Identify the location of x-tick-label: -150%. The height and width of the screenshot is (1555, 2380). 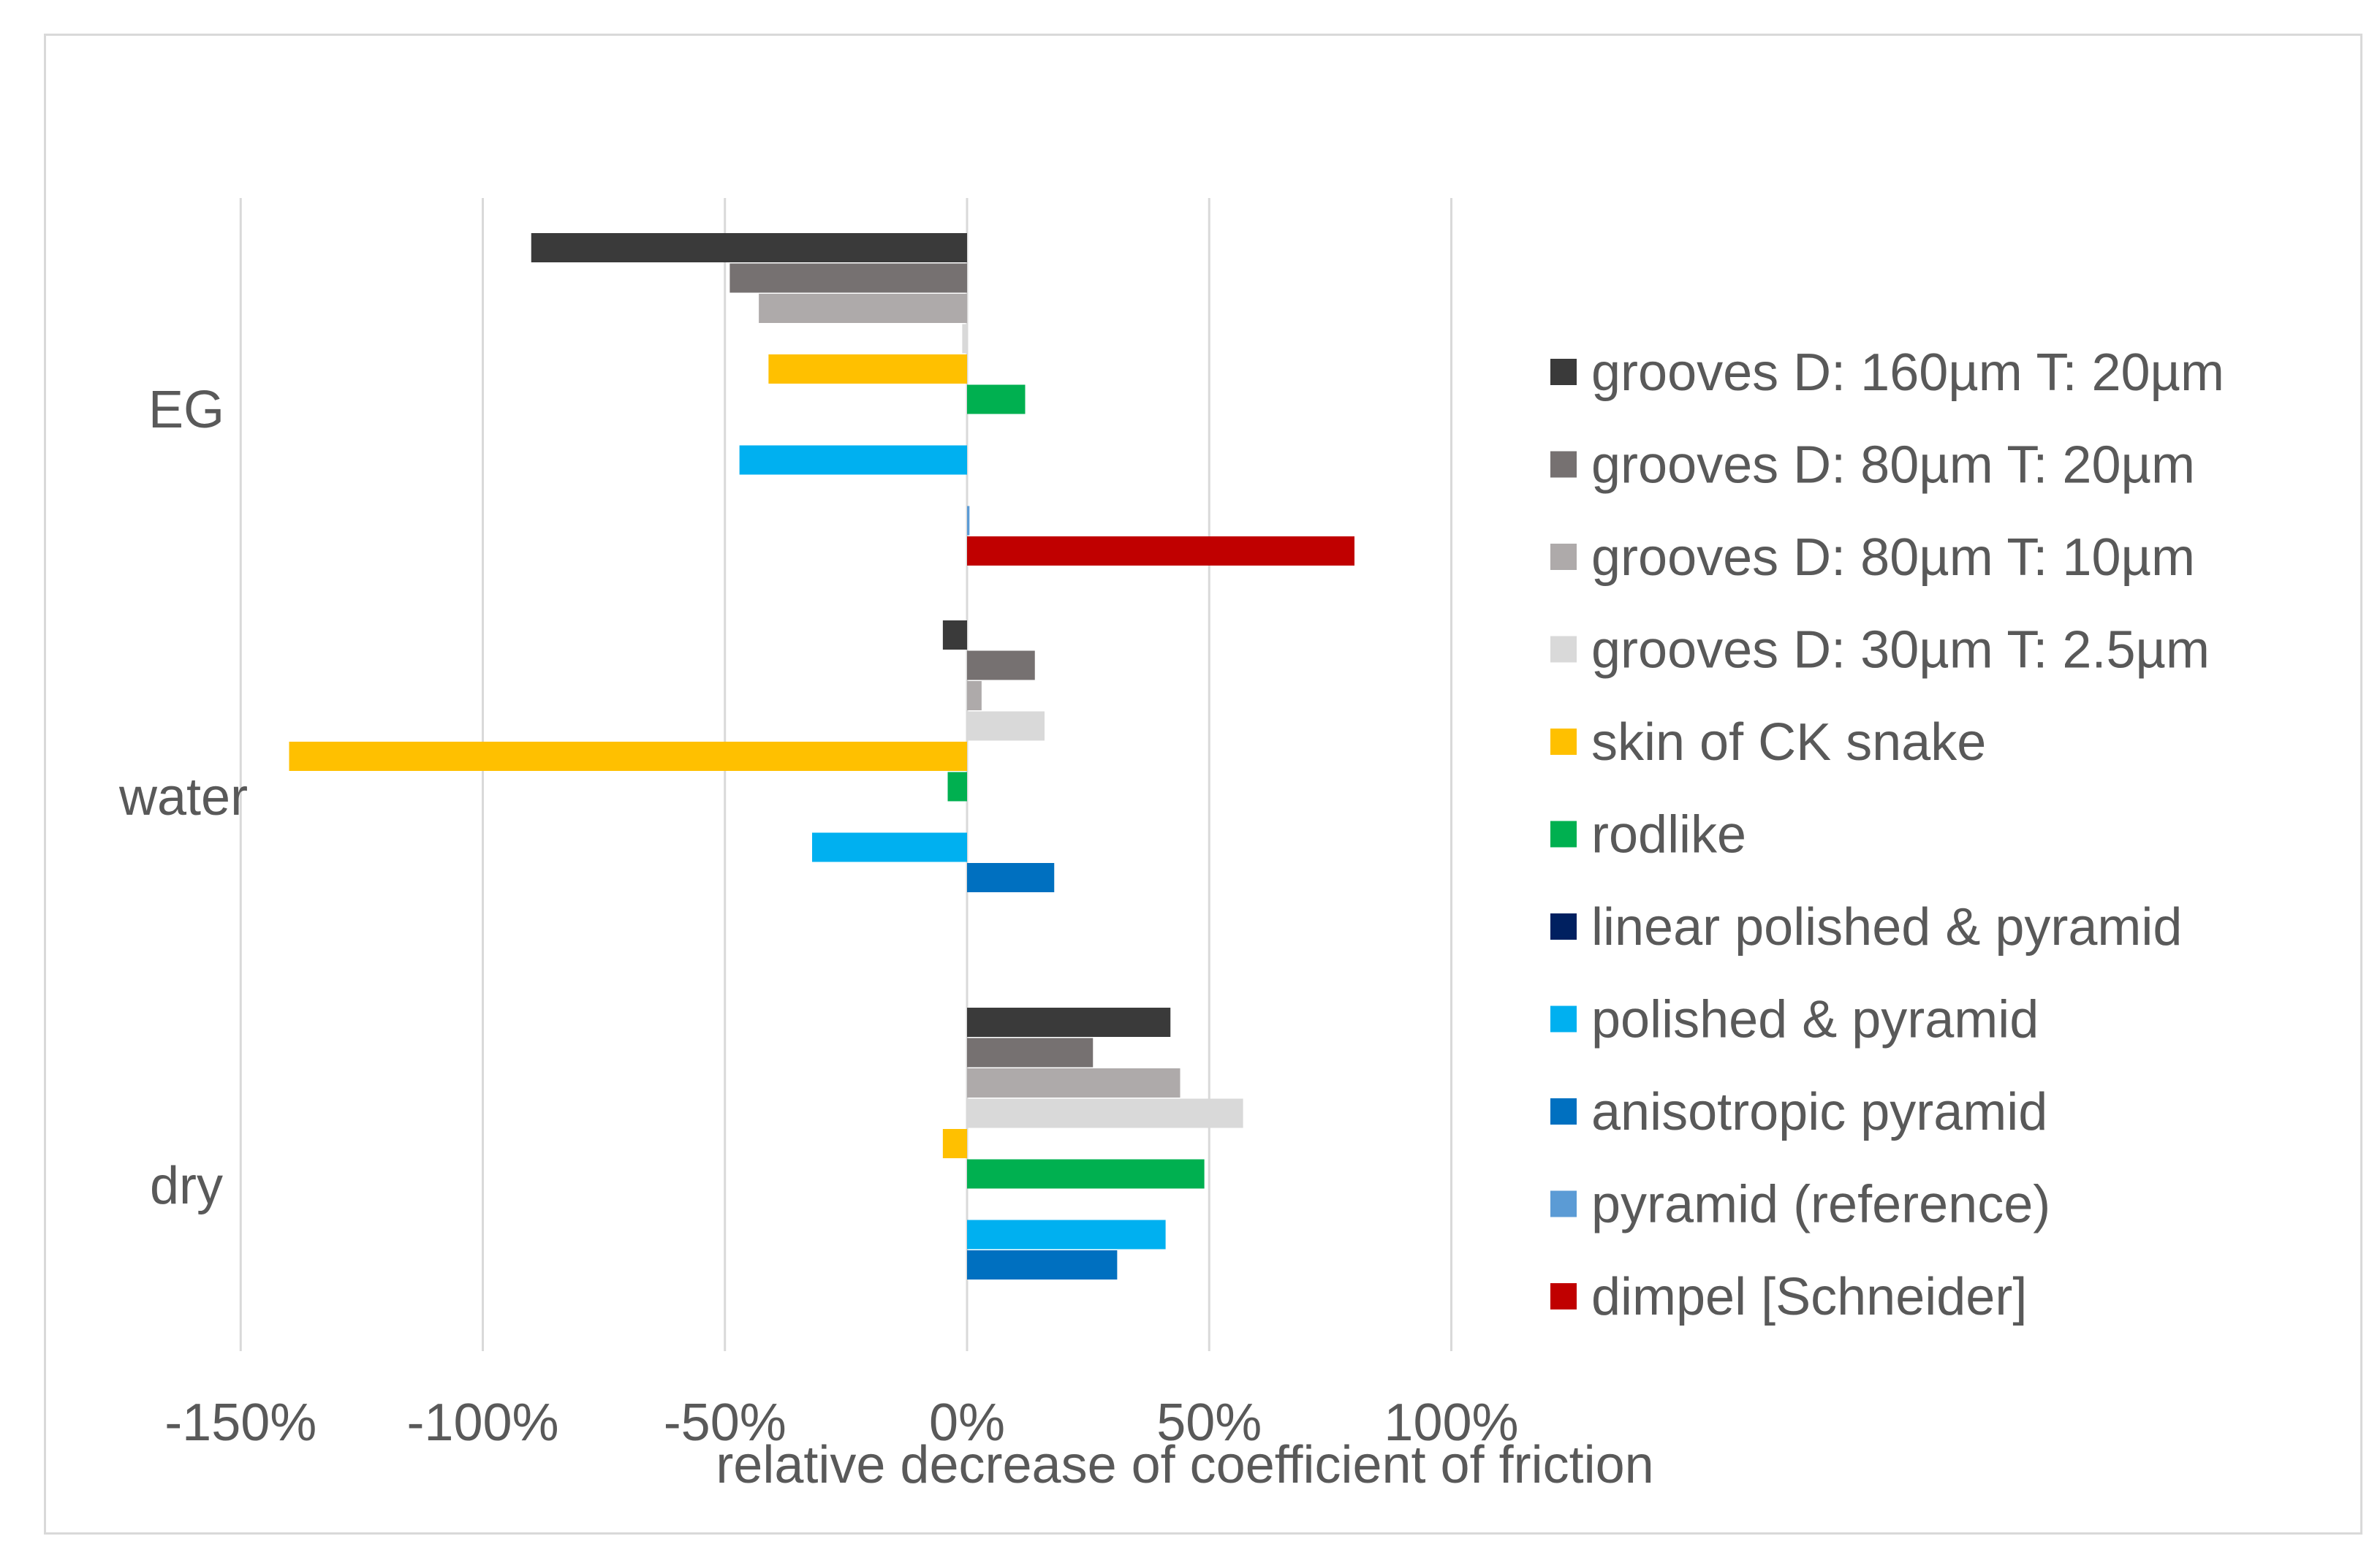
(241, 1423).